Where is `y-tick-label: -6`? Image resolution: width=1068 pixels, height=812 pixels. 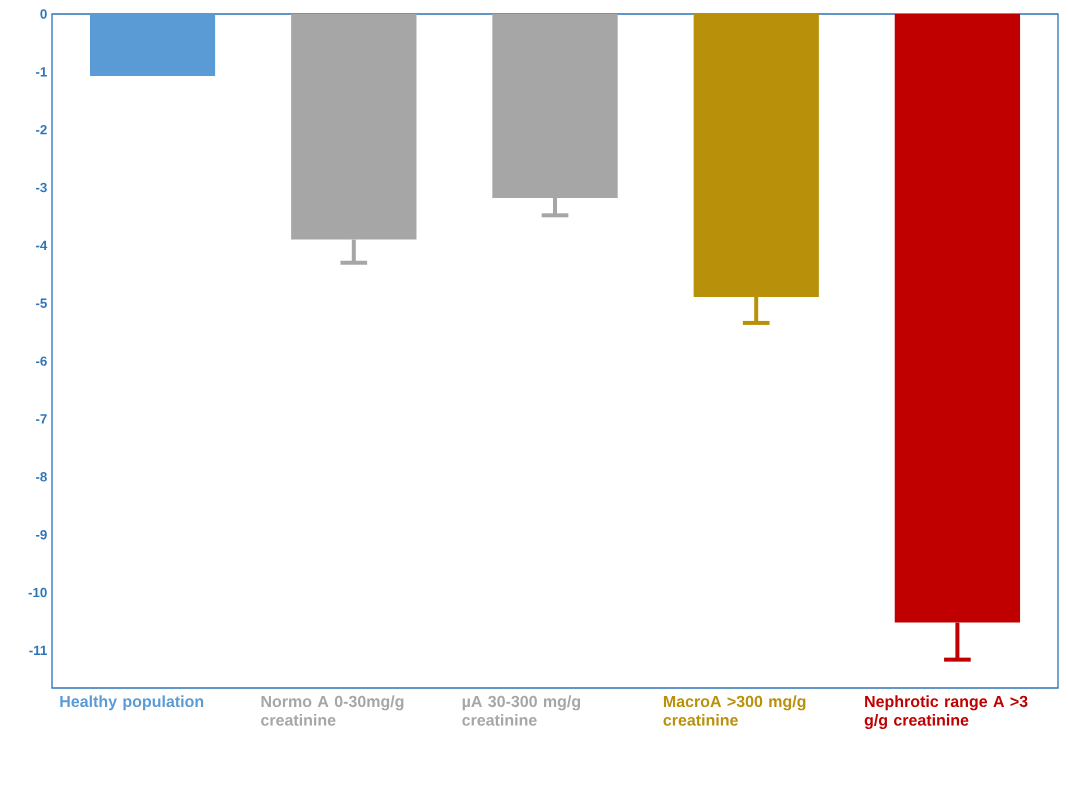
y-tick-label: -6 is located at coordinates (41, 361).